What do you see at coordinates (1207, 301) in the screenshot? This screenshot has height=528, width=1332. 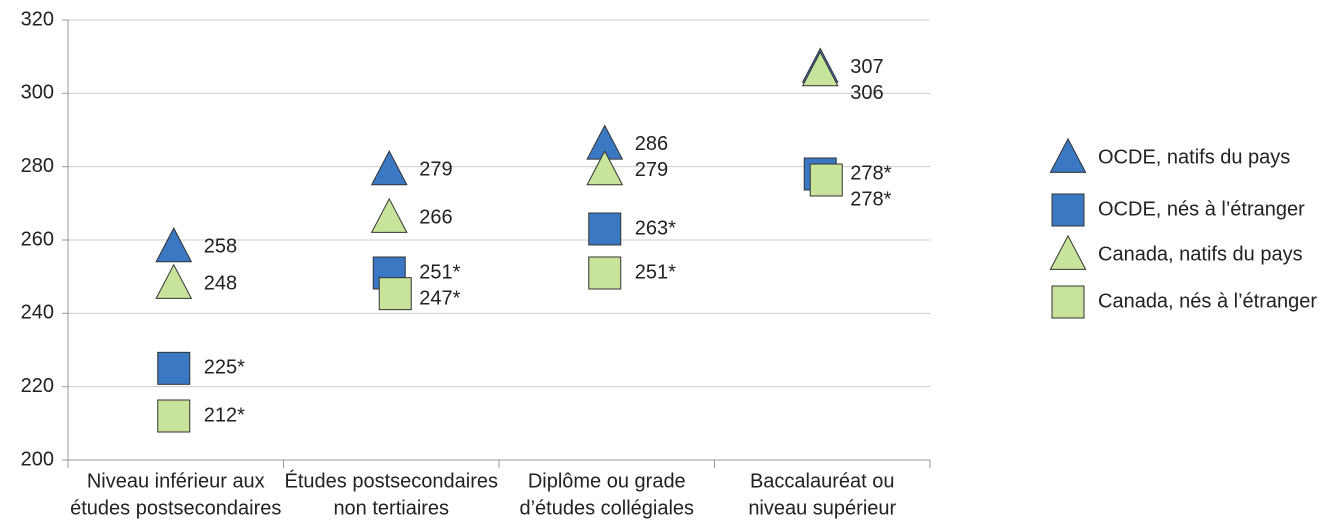 I see `legend-label: Canada, nés à l’étranger` at bounding box center [1207, 301].